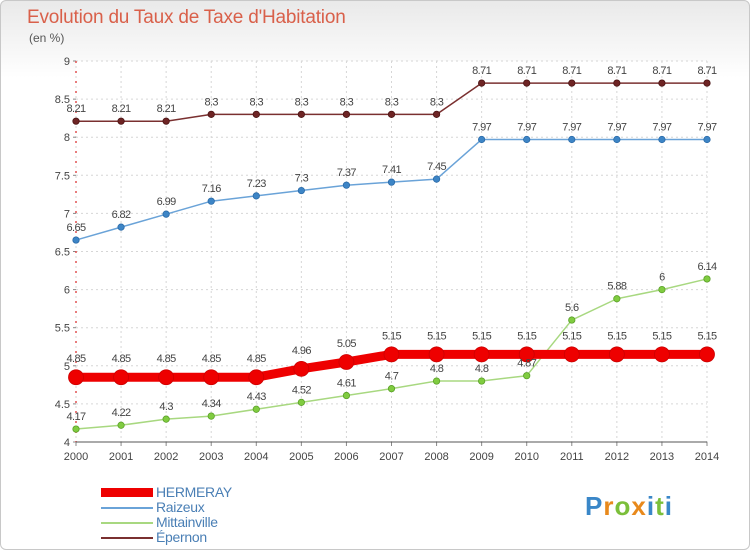  Describe the element at coordinates (62, 329) in the screenshot. I see `y-tick-label: 5.5` at that location.